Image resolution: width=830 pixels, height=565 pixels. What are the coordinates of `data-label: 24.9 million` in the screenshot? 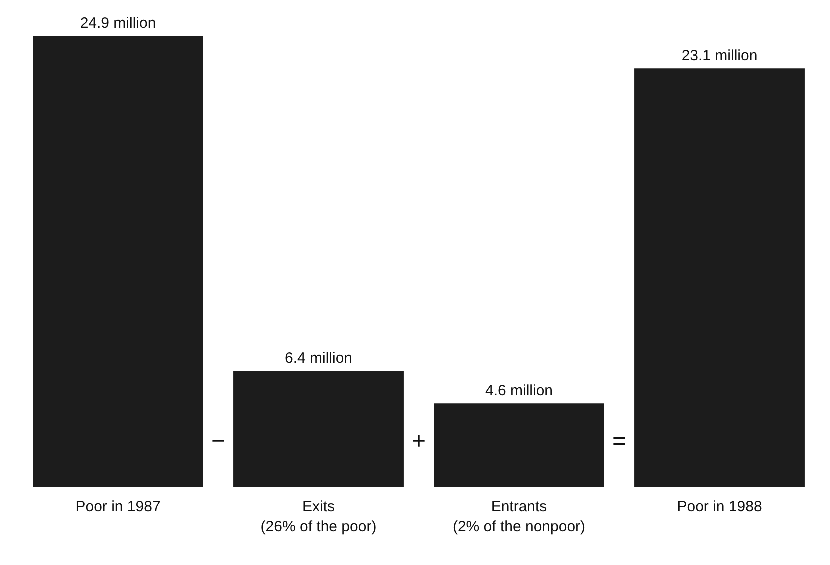 It's located at (118, 23).